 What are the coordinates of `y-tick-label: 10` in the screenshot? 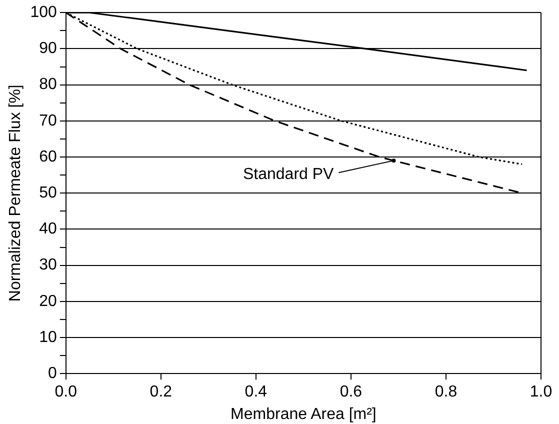 It's located at (48, 337).